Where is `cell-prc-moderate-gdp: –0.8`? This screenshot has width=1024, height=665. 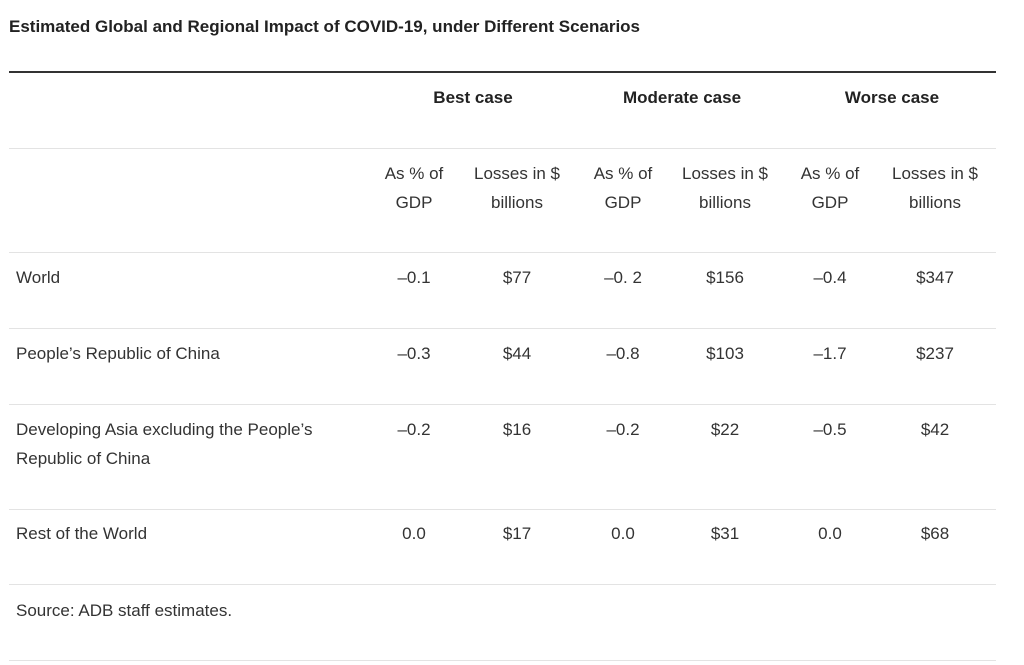 cell-prc-moderate-gdp: –0.8 is located at coordinates (623, 353).